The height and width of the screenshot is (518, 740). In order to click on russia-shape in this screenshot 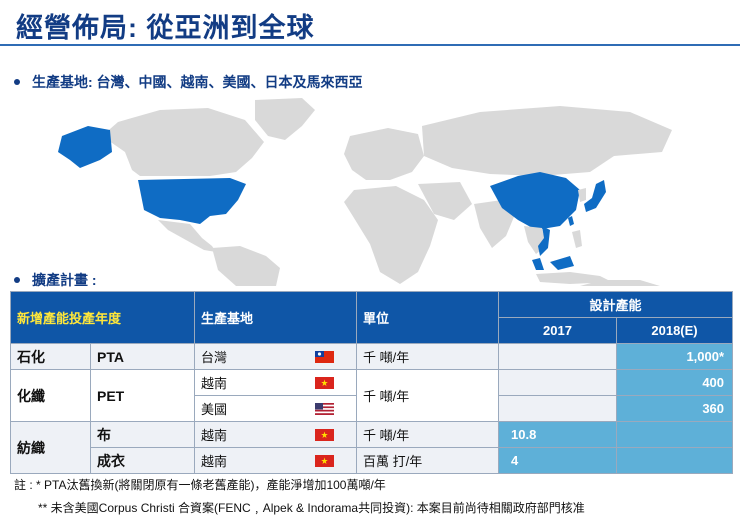, I will do `click(547, 141)`.